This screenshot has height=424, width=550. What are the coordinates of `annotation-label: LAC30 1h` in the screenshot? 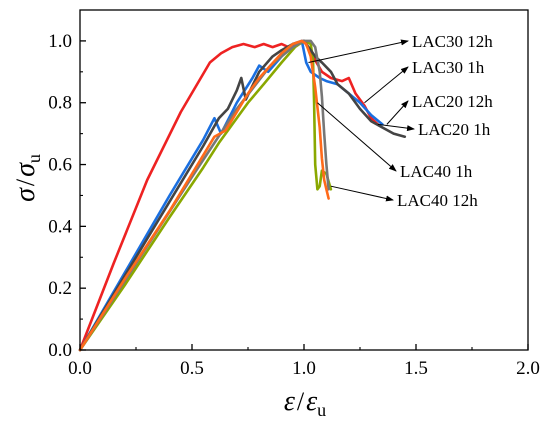 It's located at (448, 67).